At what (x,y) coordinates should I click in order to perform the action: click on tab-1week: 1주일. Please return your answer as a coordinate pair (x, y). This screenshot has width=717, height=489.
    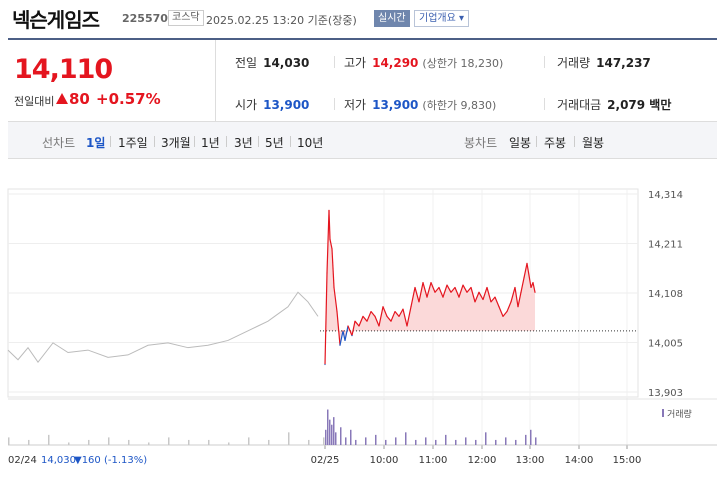
    Looking at the image, I should click on (133, 143).